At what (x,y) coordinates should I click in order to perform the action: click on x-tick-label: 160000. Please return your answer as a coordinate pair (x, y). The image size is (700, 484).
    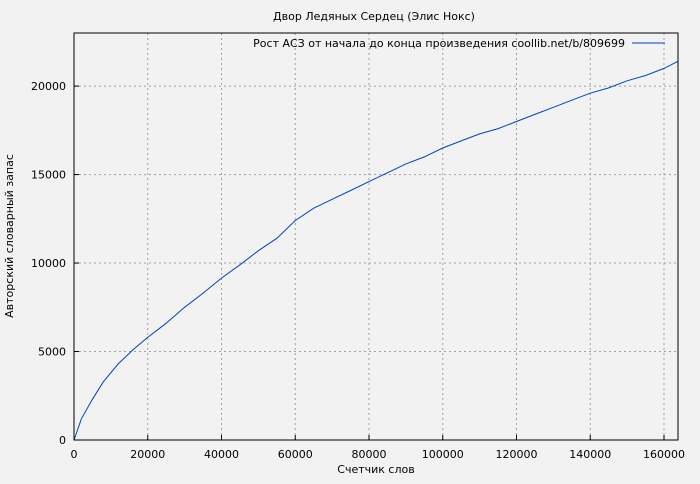
    Looking at the image, I should click on (664, 454).